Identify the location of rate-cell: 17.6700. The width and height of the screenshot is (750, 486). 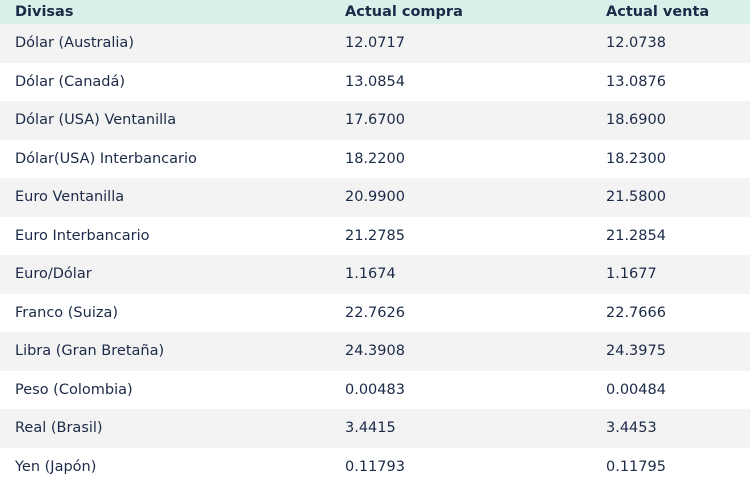
(375, 120).